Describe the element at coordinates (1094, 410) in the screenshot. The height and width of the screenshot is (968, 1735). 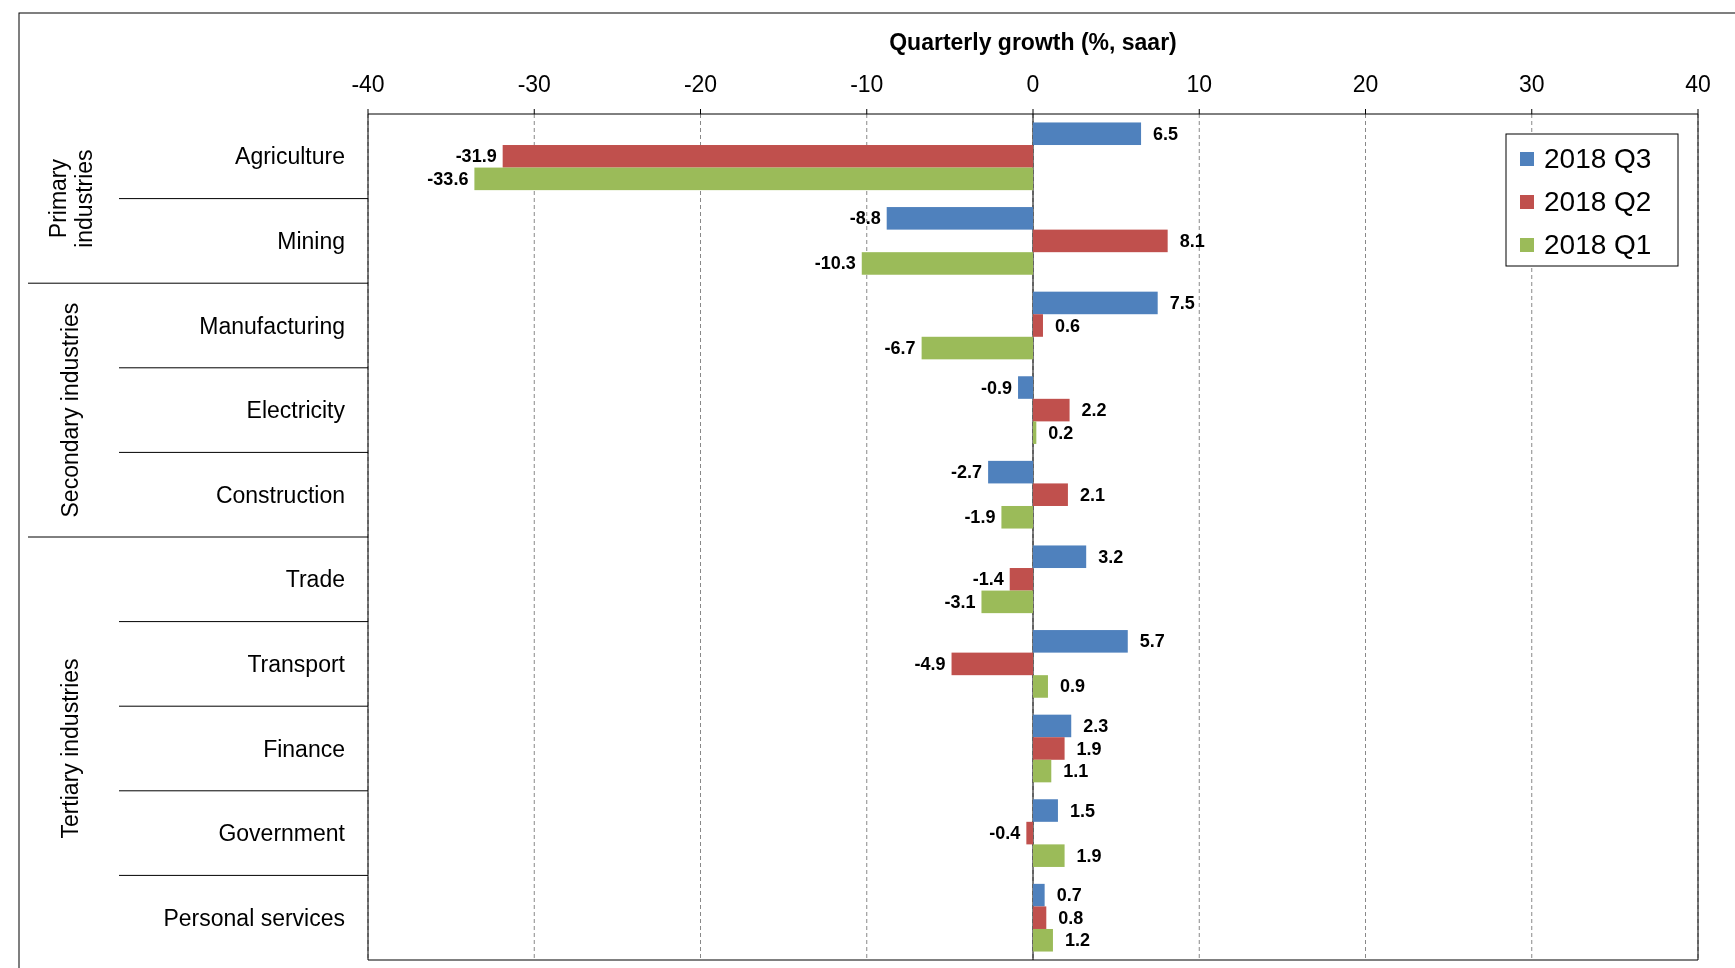
I see `data-label: 2.2` at that location.